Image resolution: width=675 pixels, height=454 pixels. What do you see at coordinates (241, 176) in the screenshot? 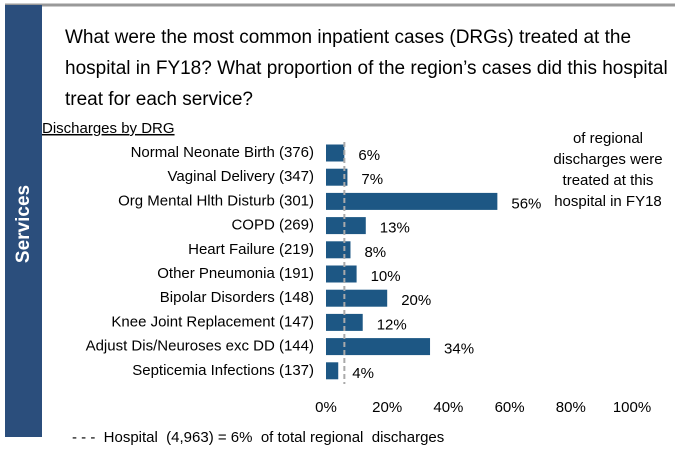
I see `category-label: Vaginal Delivery (347)` at bounding box center [241, 176].